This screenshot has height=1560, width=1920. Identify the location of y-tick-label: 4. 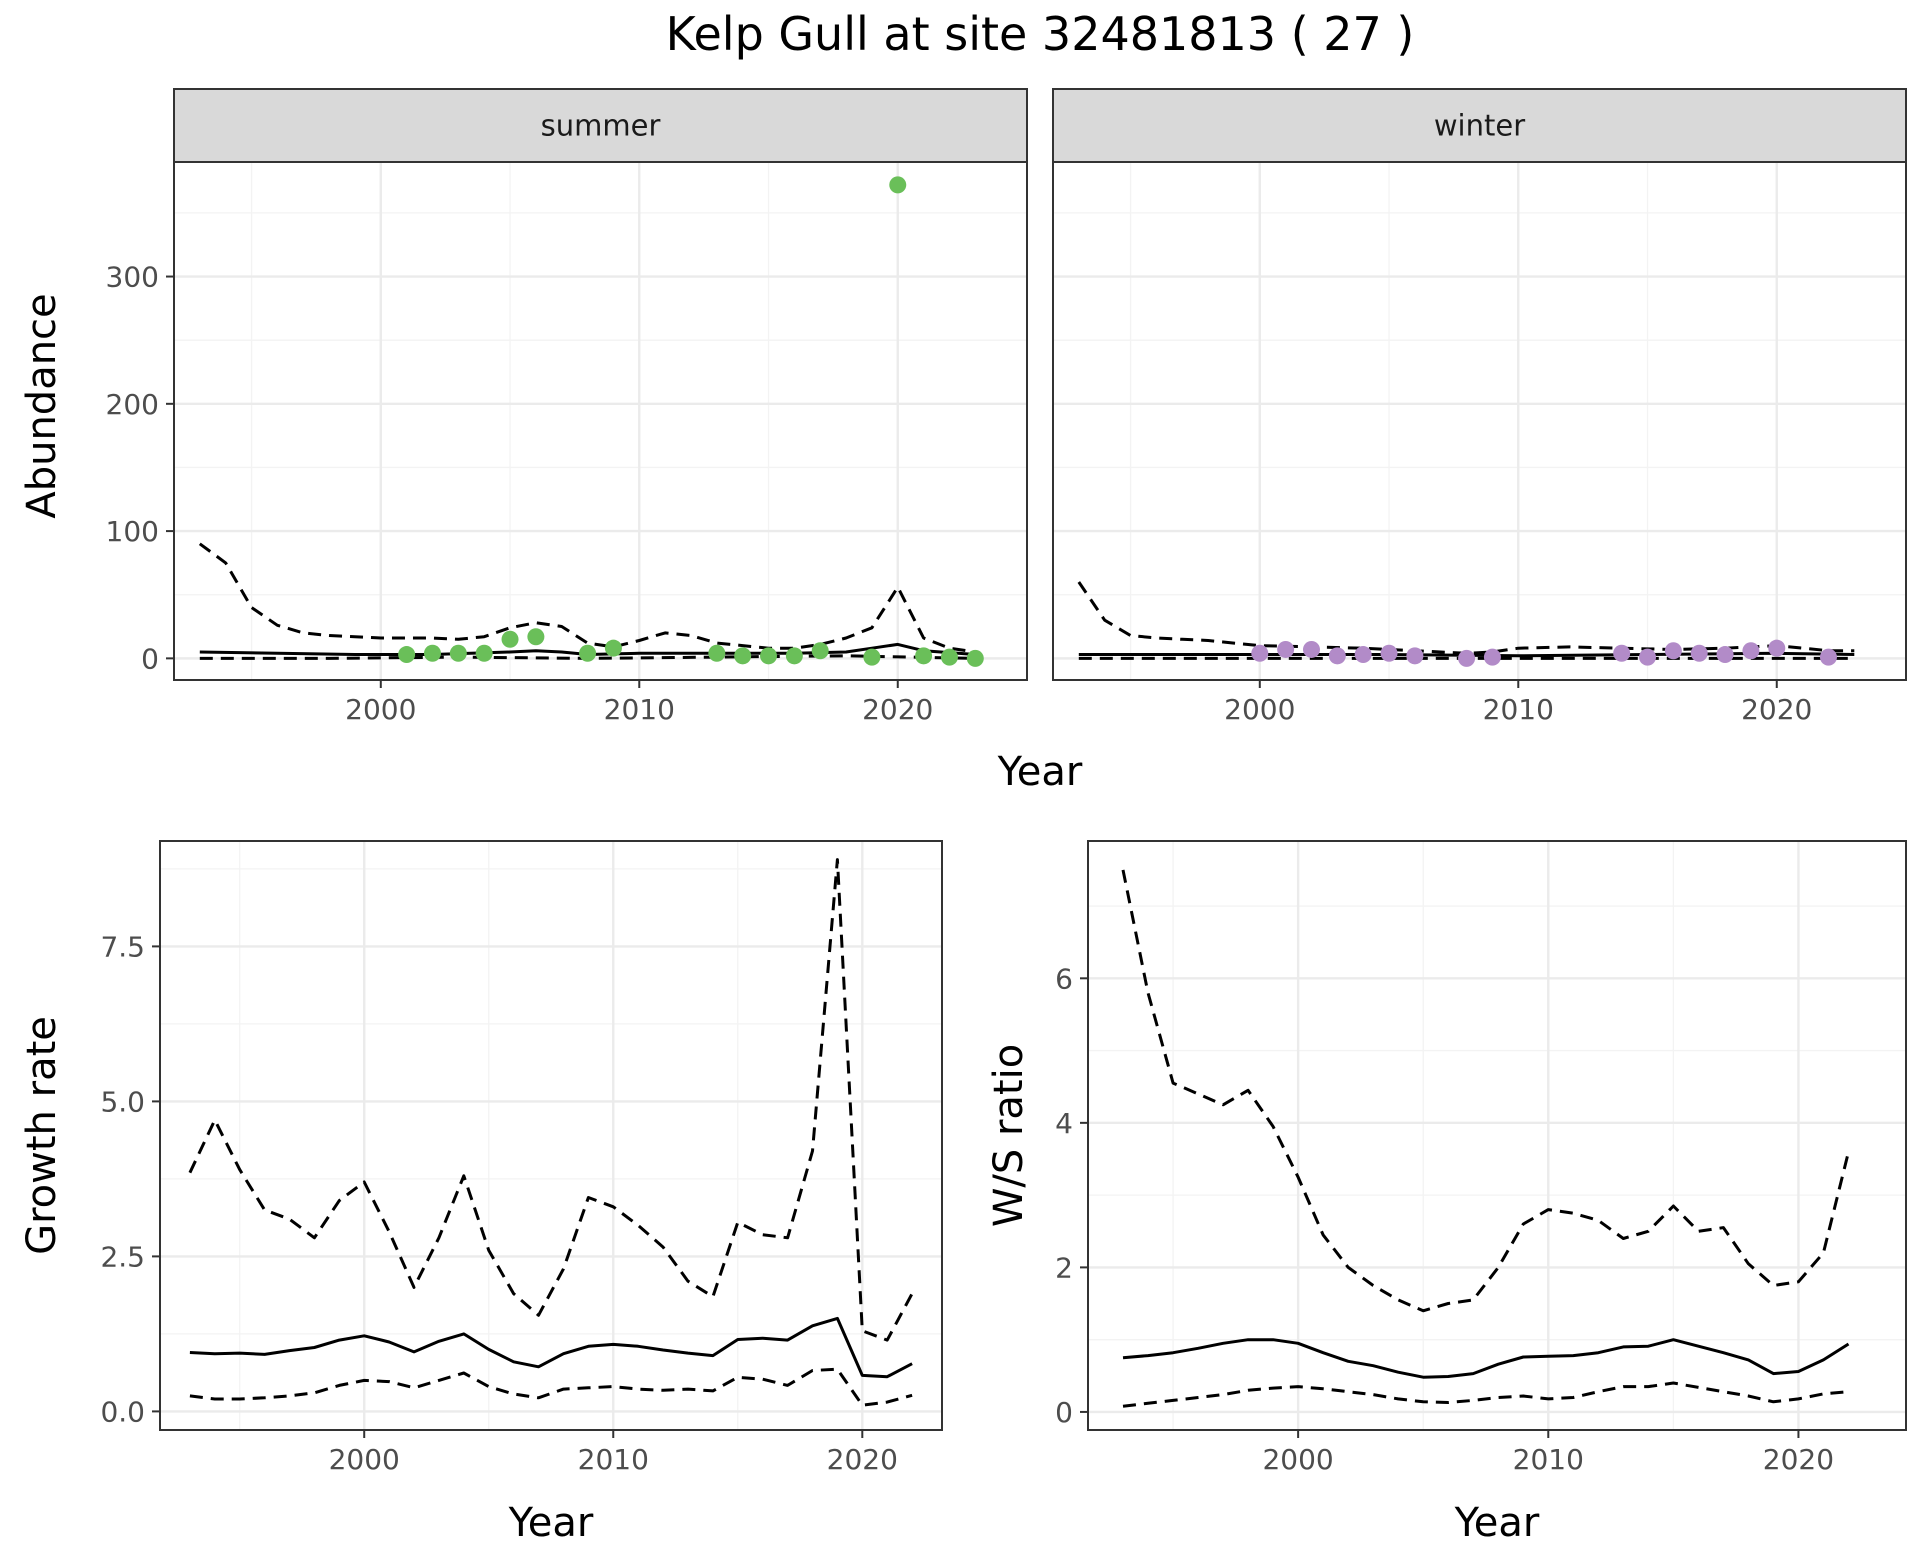
(1064, 1123).